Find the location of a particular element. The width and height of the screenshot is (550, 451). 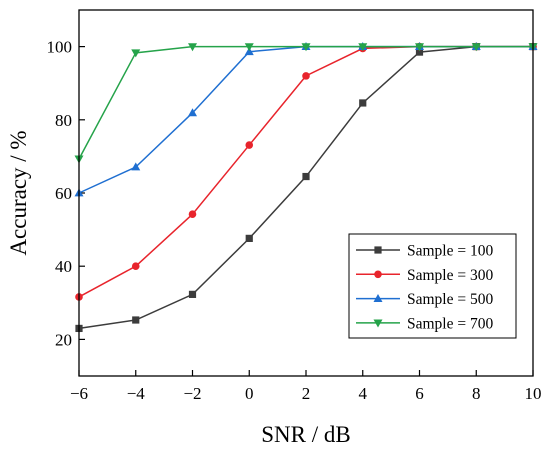

y-tick-label: 80 is located at coordinates (63, 120).